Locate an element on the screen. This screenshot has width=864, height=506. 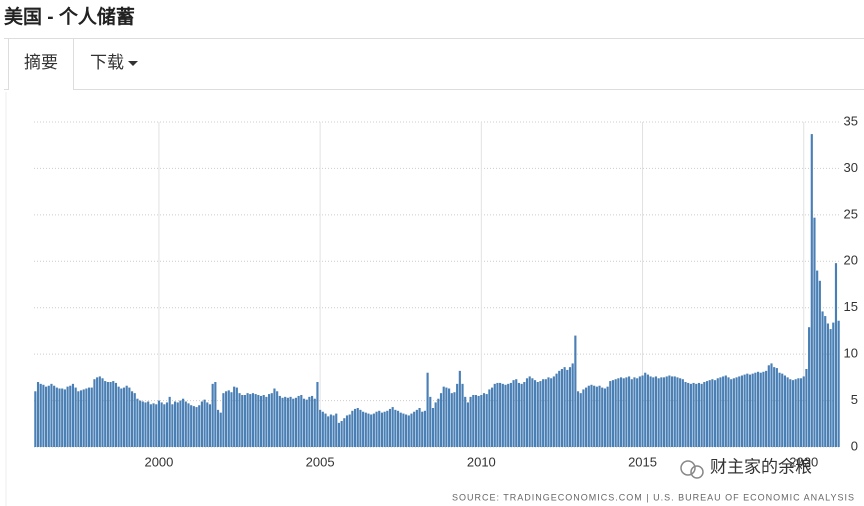
y-tick-label: 10 is located at coordinates (851, 353).